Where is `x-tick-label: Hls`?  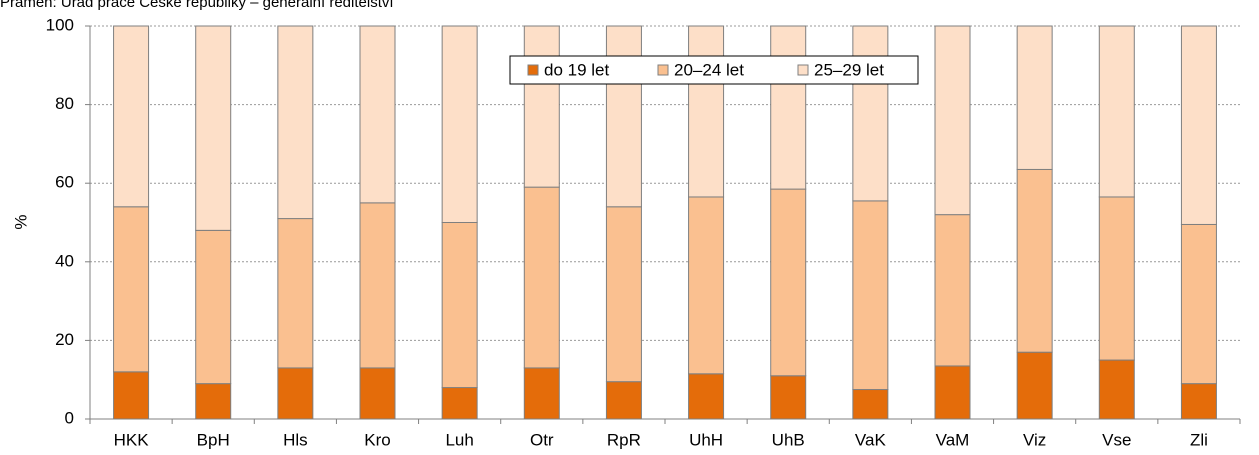 x-tick-label: Hls is located at coordinates (295, 439).